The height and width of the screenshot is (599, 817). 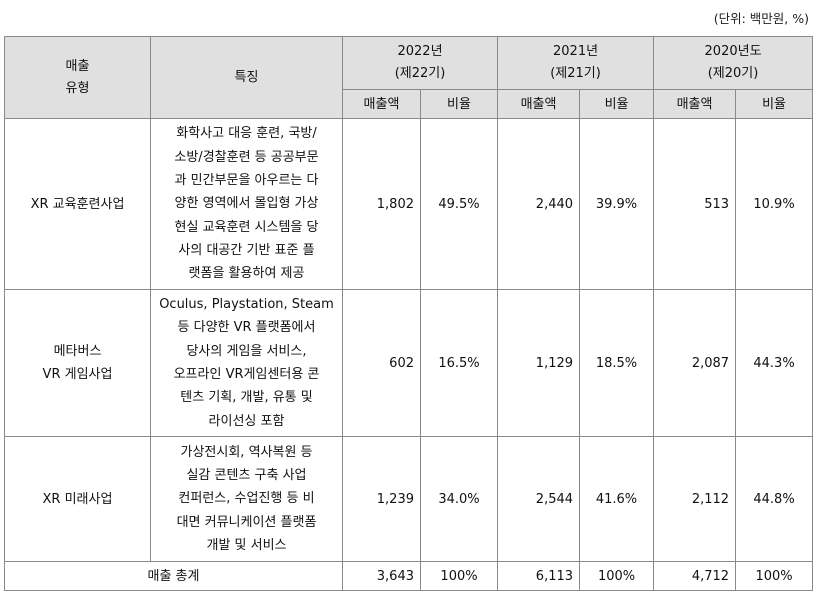 What do you see at coordinates (381, 363) in the screenshot?
I see `sales-2022: 602` at bounding box center [381, 363].